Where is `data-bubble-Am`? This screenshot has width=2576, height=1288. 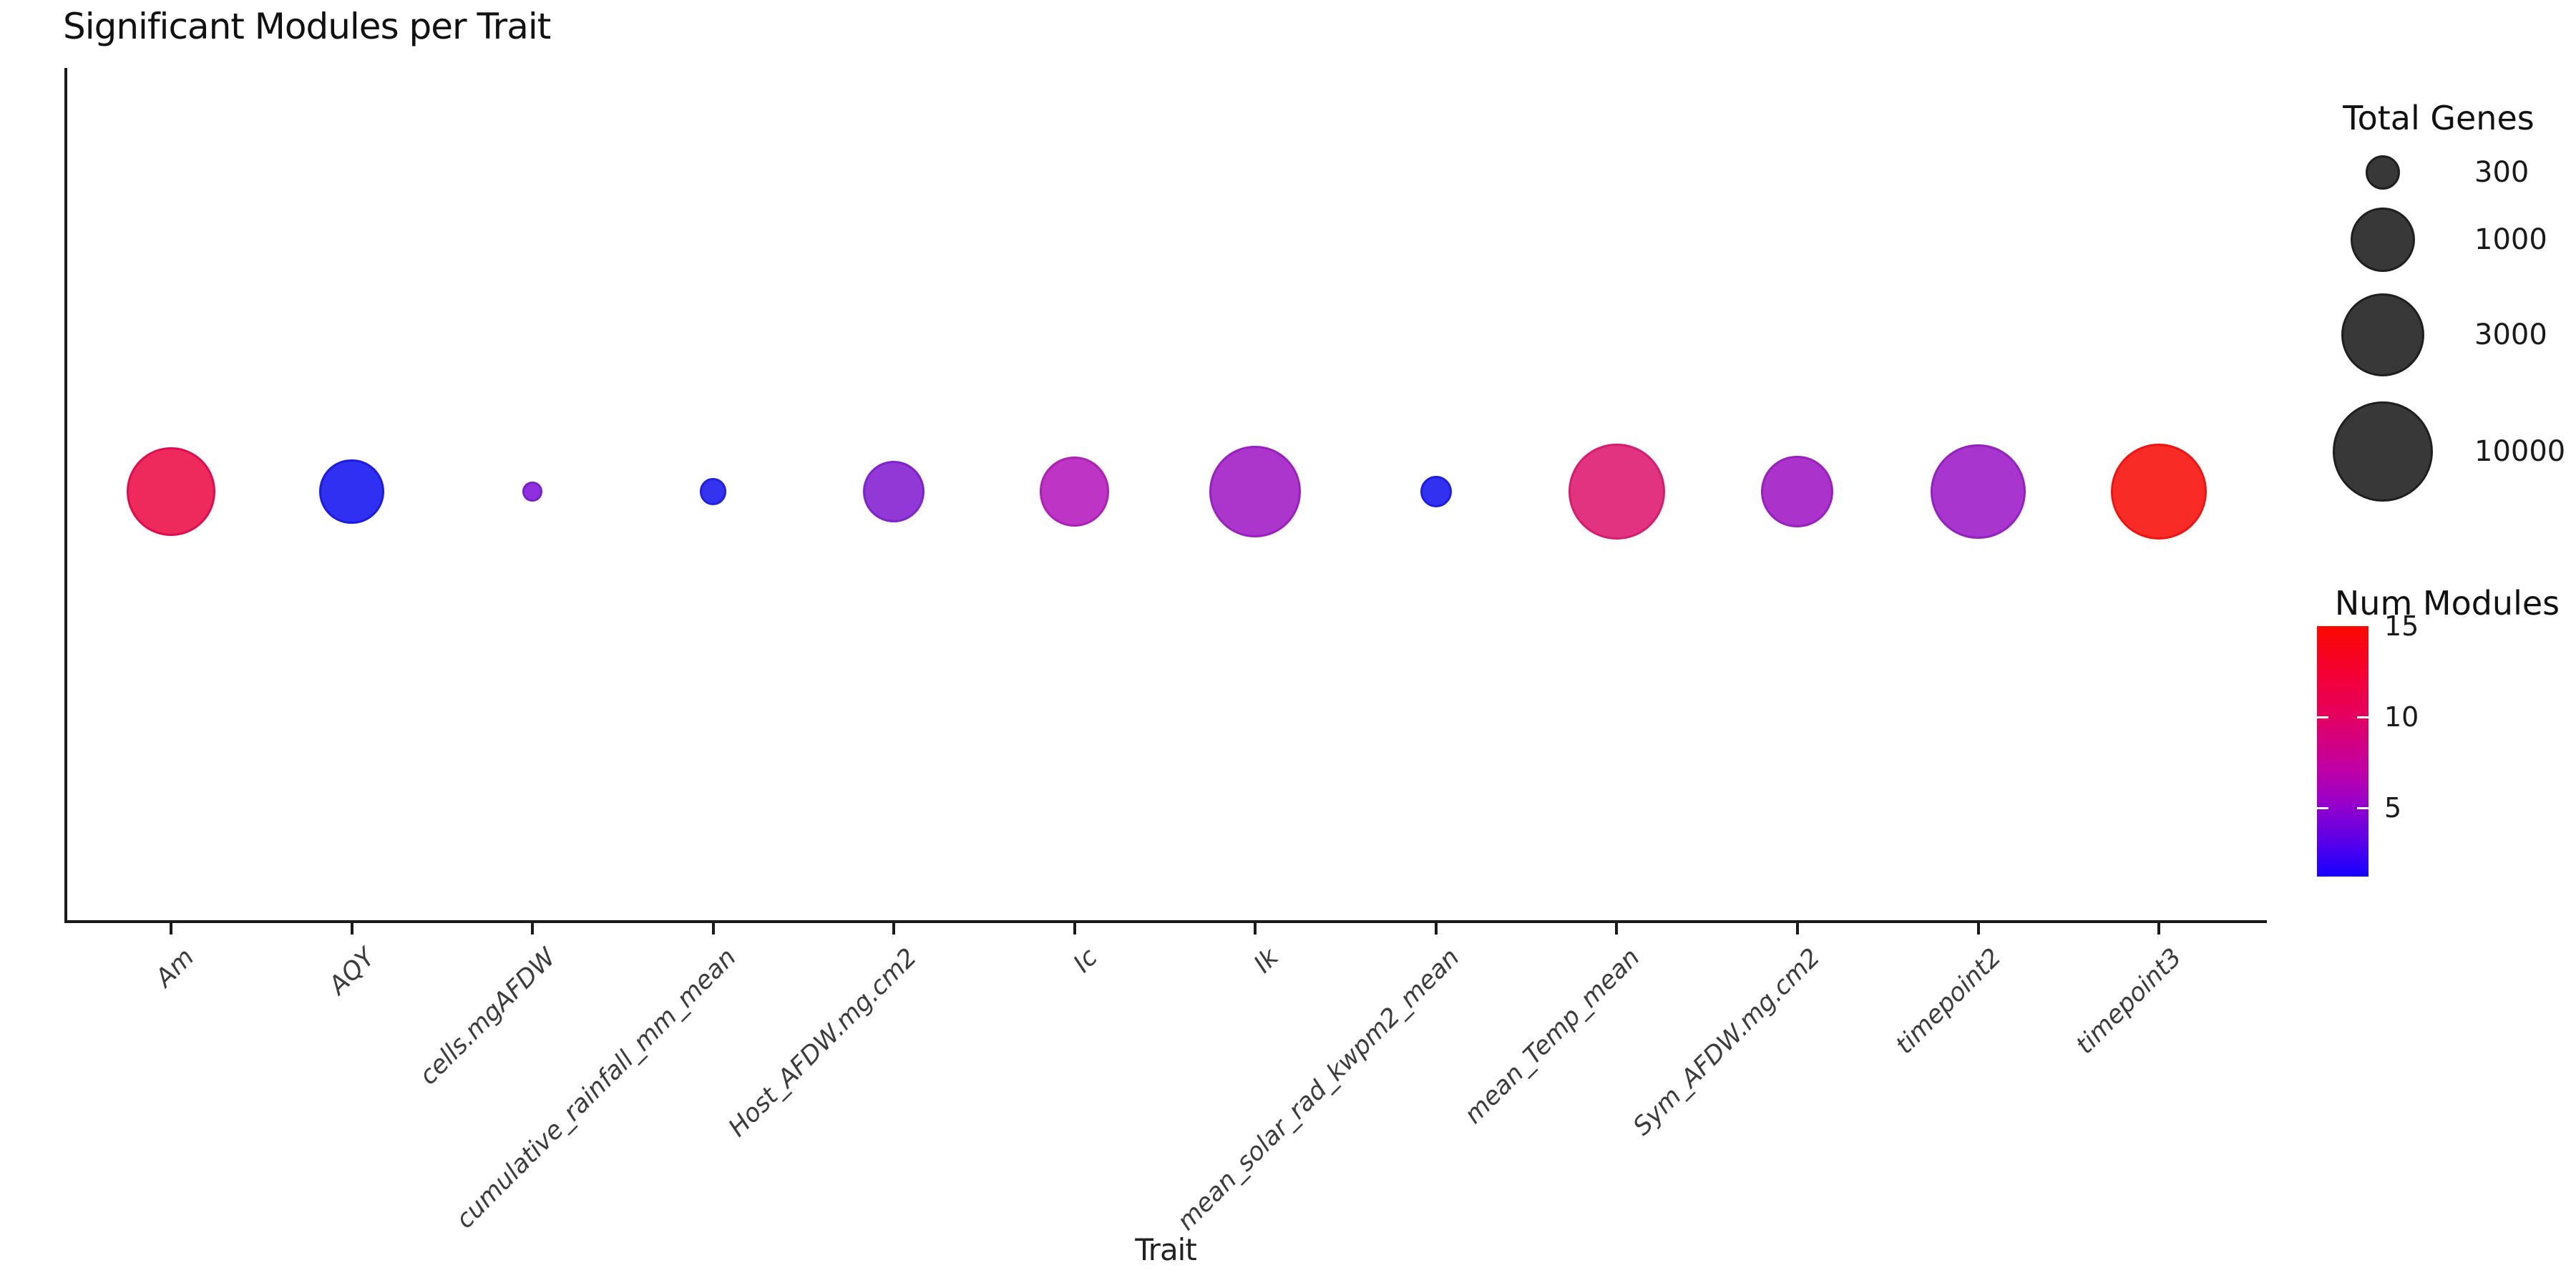 data-bubble-Am is located at coordinates (171, 492).